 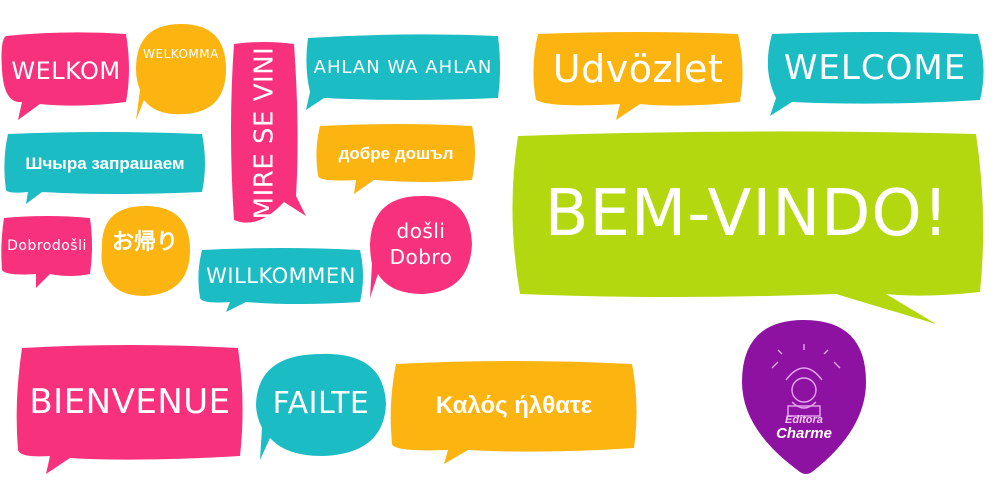 I want to click on bubble-welkom: WELKOM, so click(x=66, y=75).